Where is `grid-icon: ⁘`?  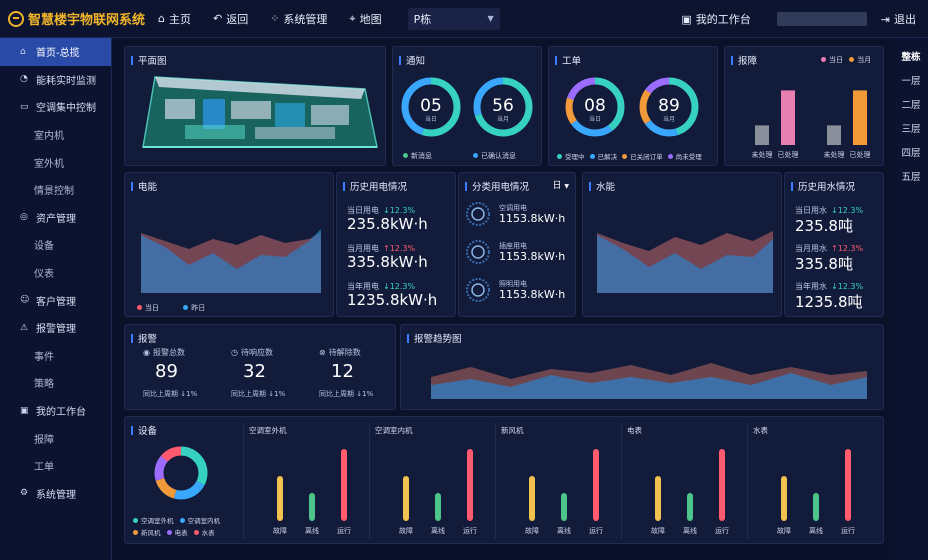
grid-icon: ⁘ is located at coordinates (275, 18).